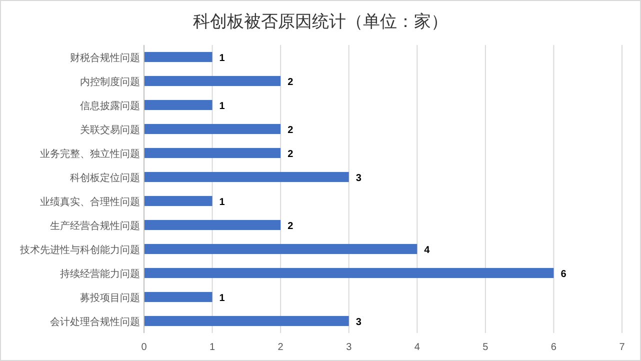 Image resolution: width=641 pixels, height=361 pixels. Describe the element at coordinates (110, 298) in the screenshot. I see `y-tick-label: 募投项目问题` at that location.